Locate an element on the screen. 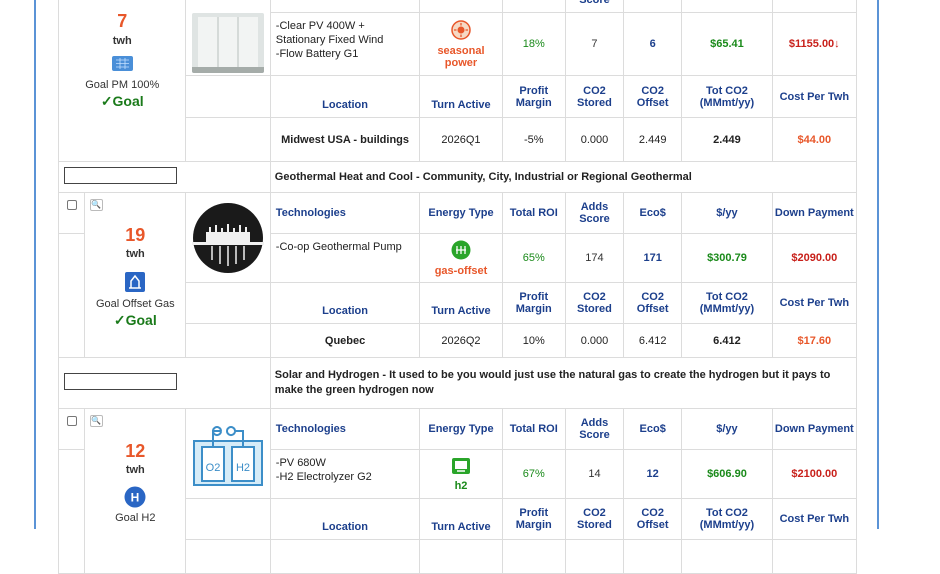 This screenshot has width=940, height=574. project-1-tot-co2: 2.449 is located at coordinates (727, 139).